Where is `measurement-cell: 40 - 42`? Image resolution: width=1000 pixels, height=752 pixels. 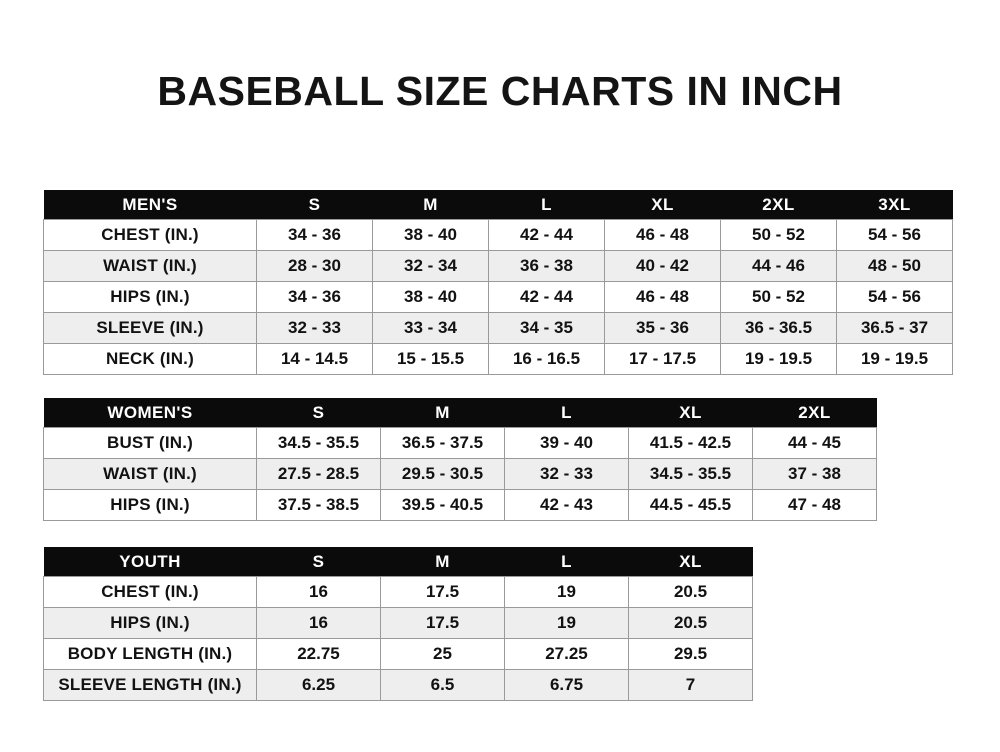 measurement-cell: 40 - 42 is located at coordinates (662, 266).